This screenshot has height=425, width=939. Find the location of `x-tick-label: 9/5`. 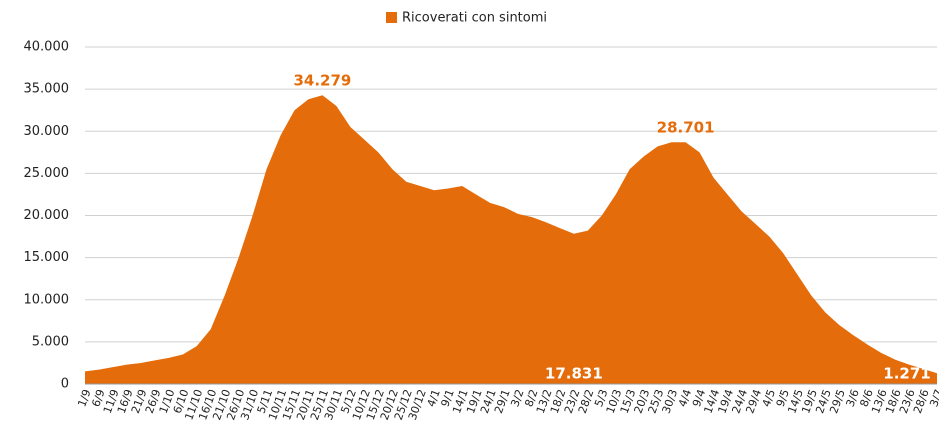

x-tick-label: 9/5 is located at coordinates (783, 398).